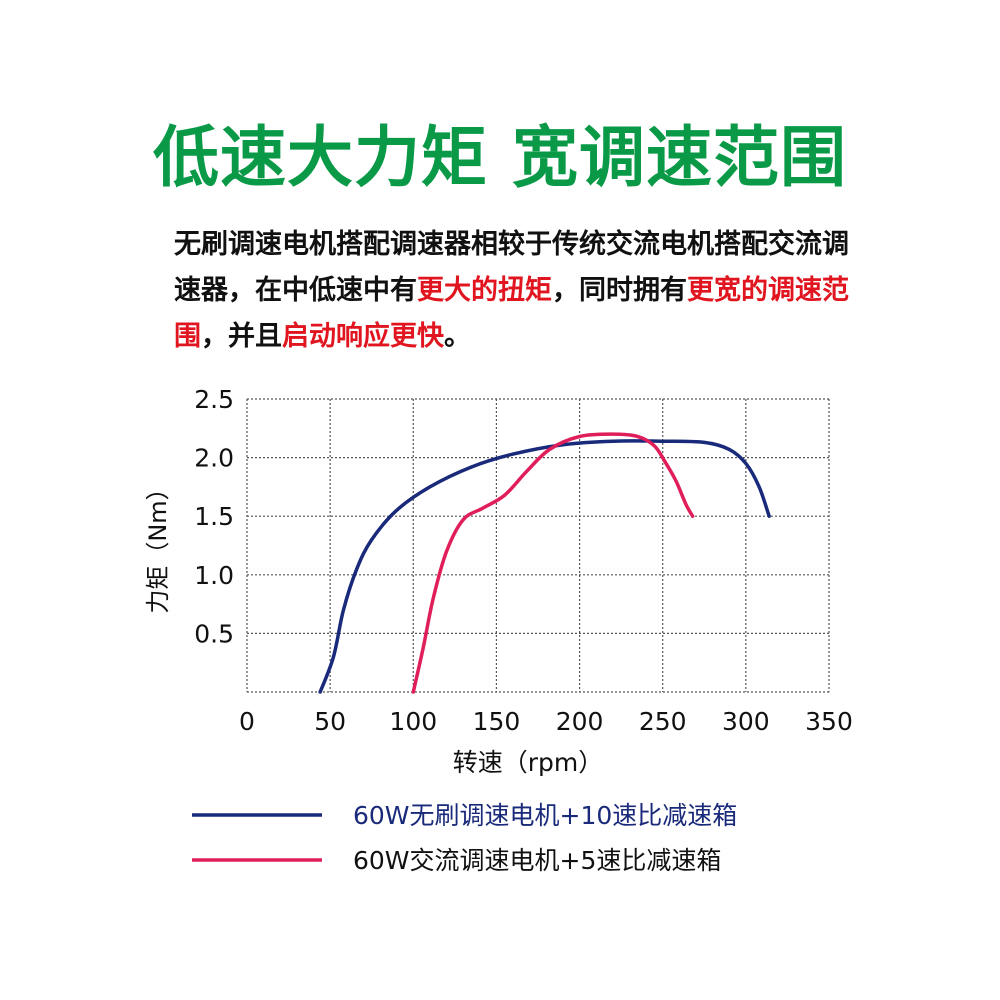 The image size is (1000, 1000). Describe the element at coordinates (497, 721) in the screenshot. I see `x-tick-label: 150` at that location.